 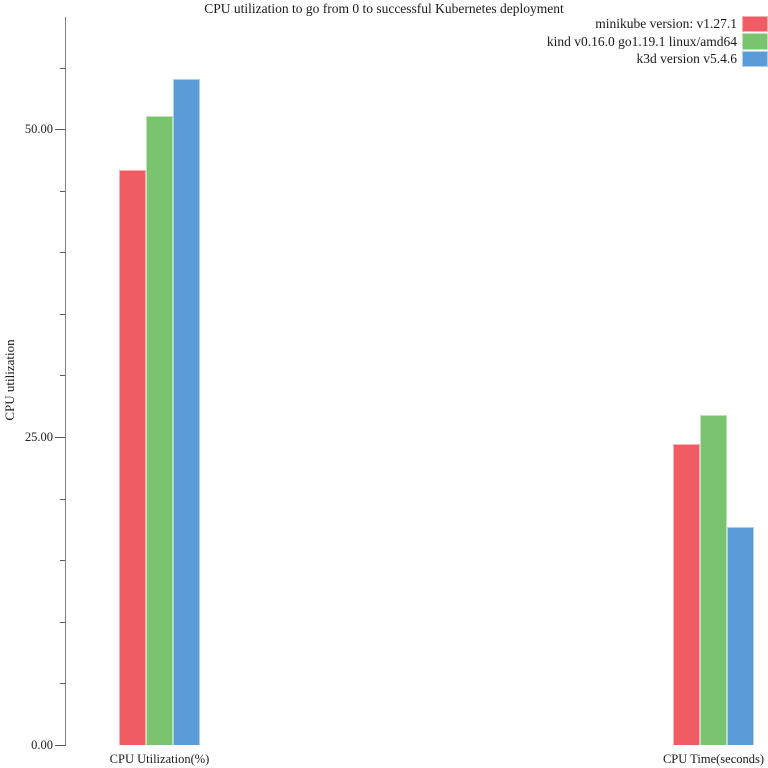 I want to click on legend-item: k3d version v5.4.6, so click(x=657, y=59).